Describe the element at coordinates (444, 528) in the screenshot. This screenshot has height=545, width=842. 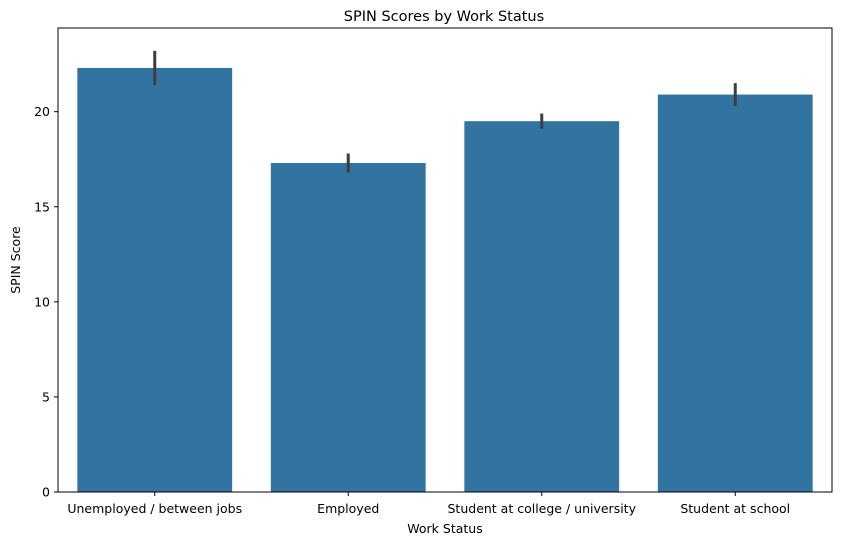
I see `x-axis-title: Work Status` at that location.